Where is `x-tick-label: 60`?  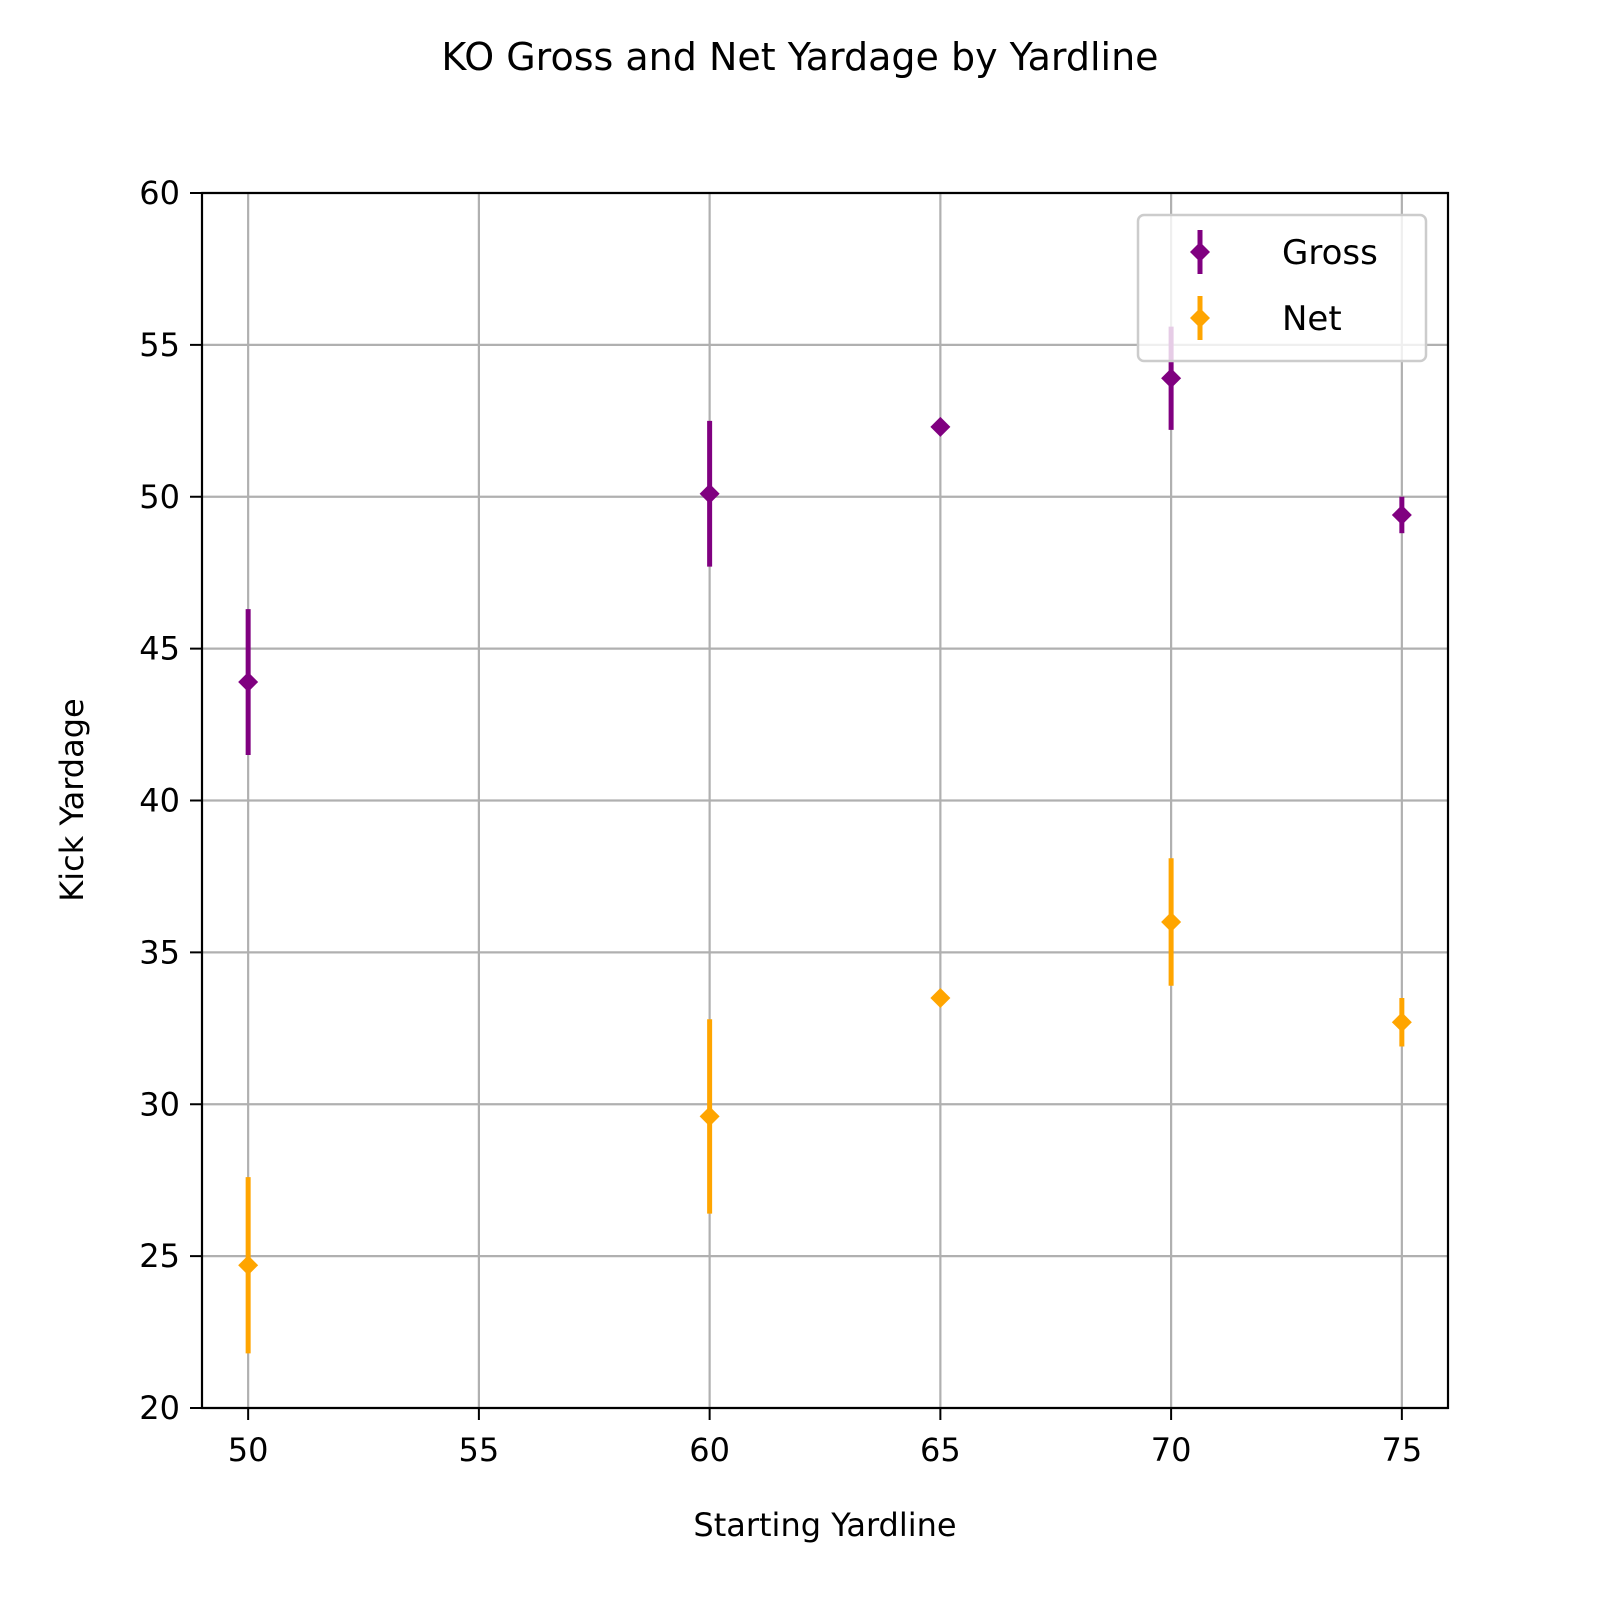
x-tick-label: 60 is located at coordinates (709, 1450).